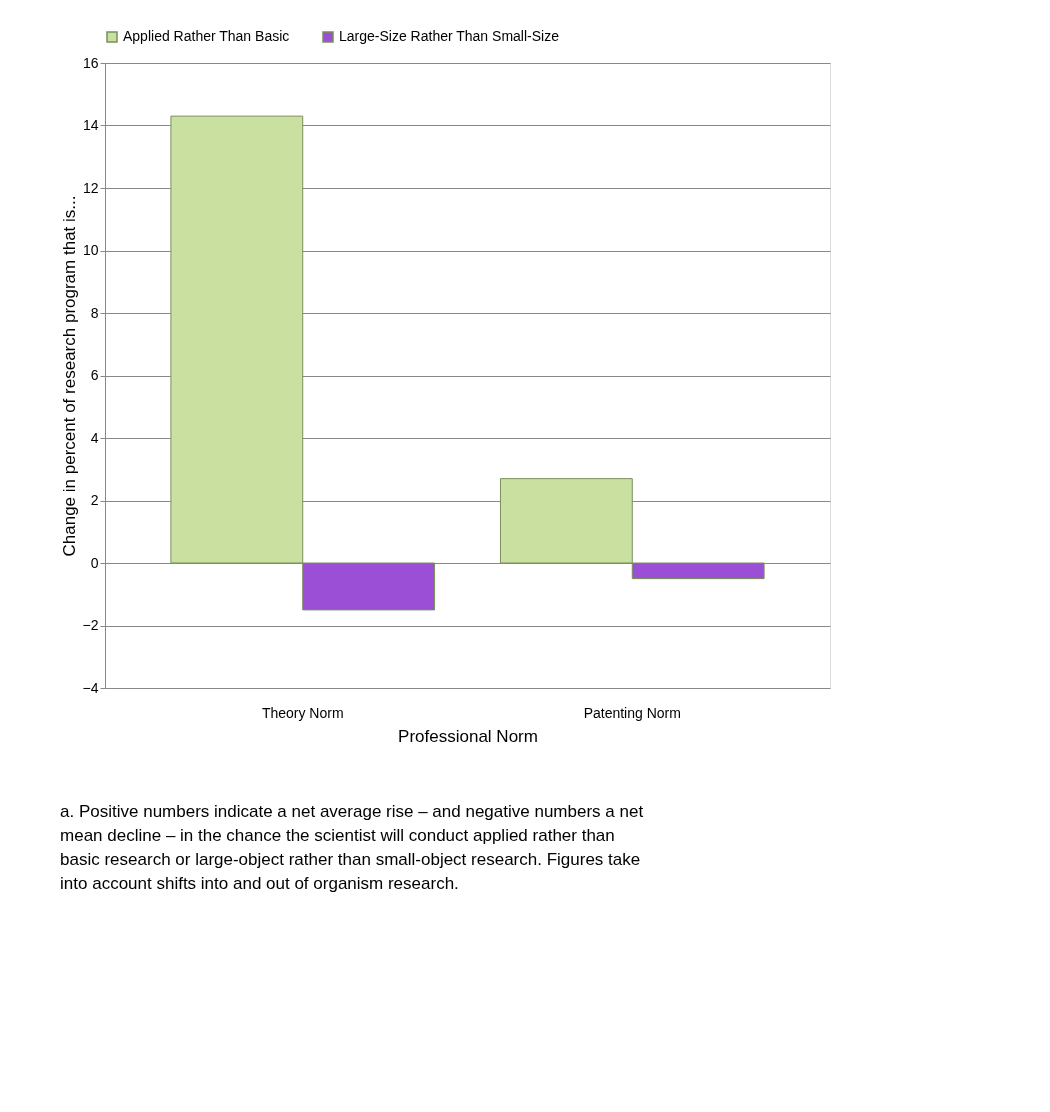 This screenshot has height=1112, width=1050. Describe the element at coordinates (632, 712) in the screenshot. I see `x-tick-label: Patenting Norm` at that location.